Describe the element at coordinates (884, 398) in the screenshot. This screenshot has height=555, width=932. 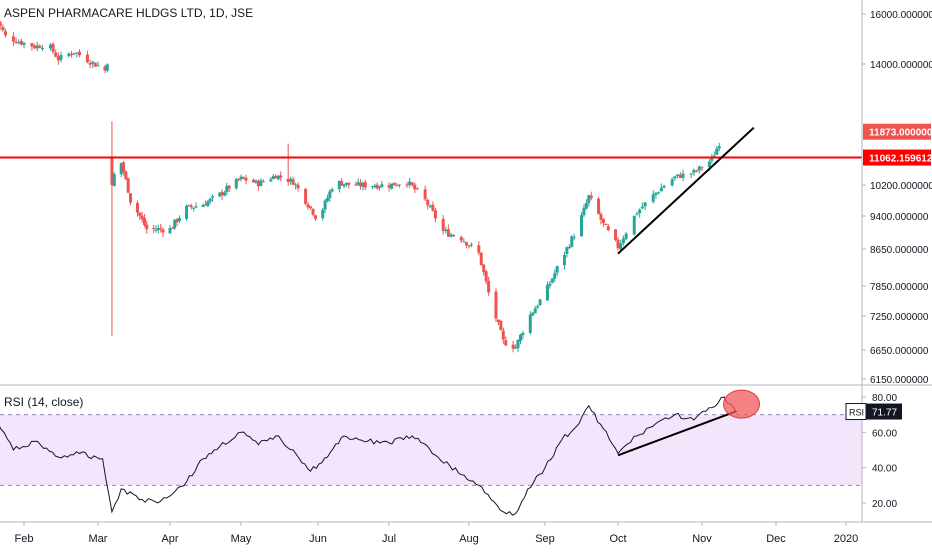
I see `rsi-tick-label: 80.00` at that location.